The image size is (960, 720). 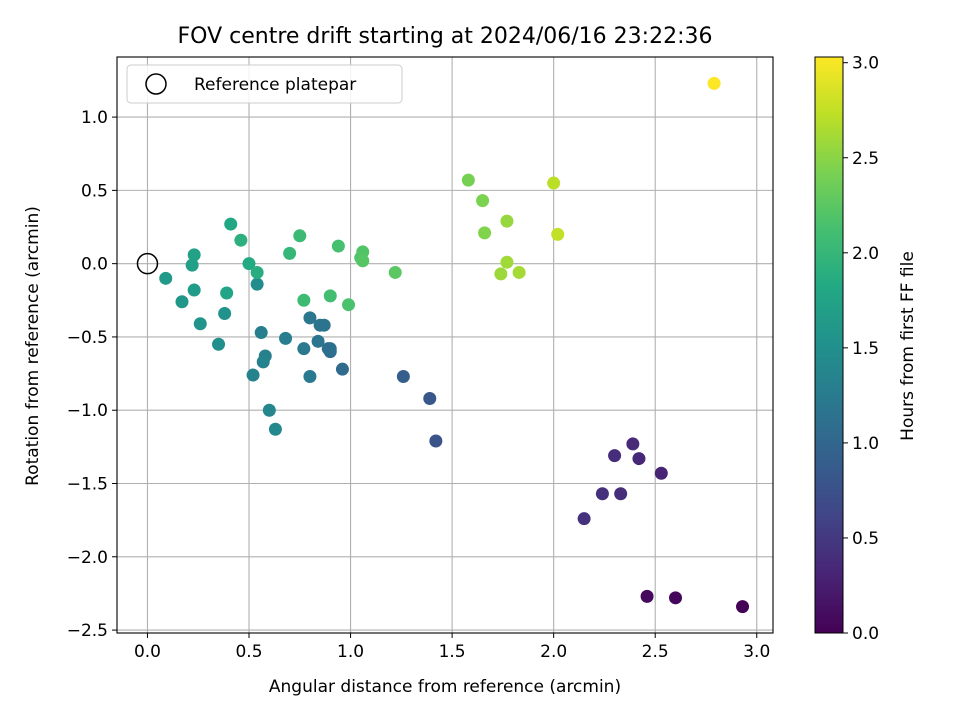 What do you see at coordinates (865, 64) in the screenshot?
I see `colorbar-tick-label: 3.0` at bounding box center [865, 64].